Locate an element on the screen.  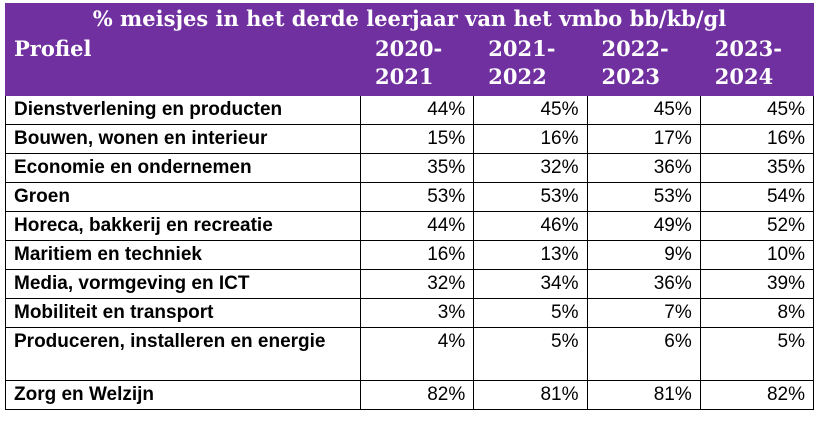
cell-value: 34% is located at coordinates (530, 284).